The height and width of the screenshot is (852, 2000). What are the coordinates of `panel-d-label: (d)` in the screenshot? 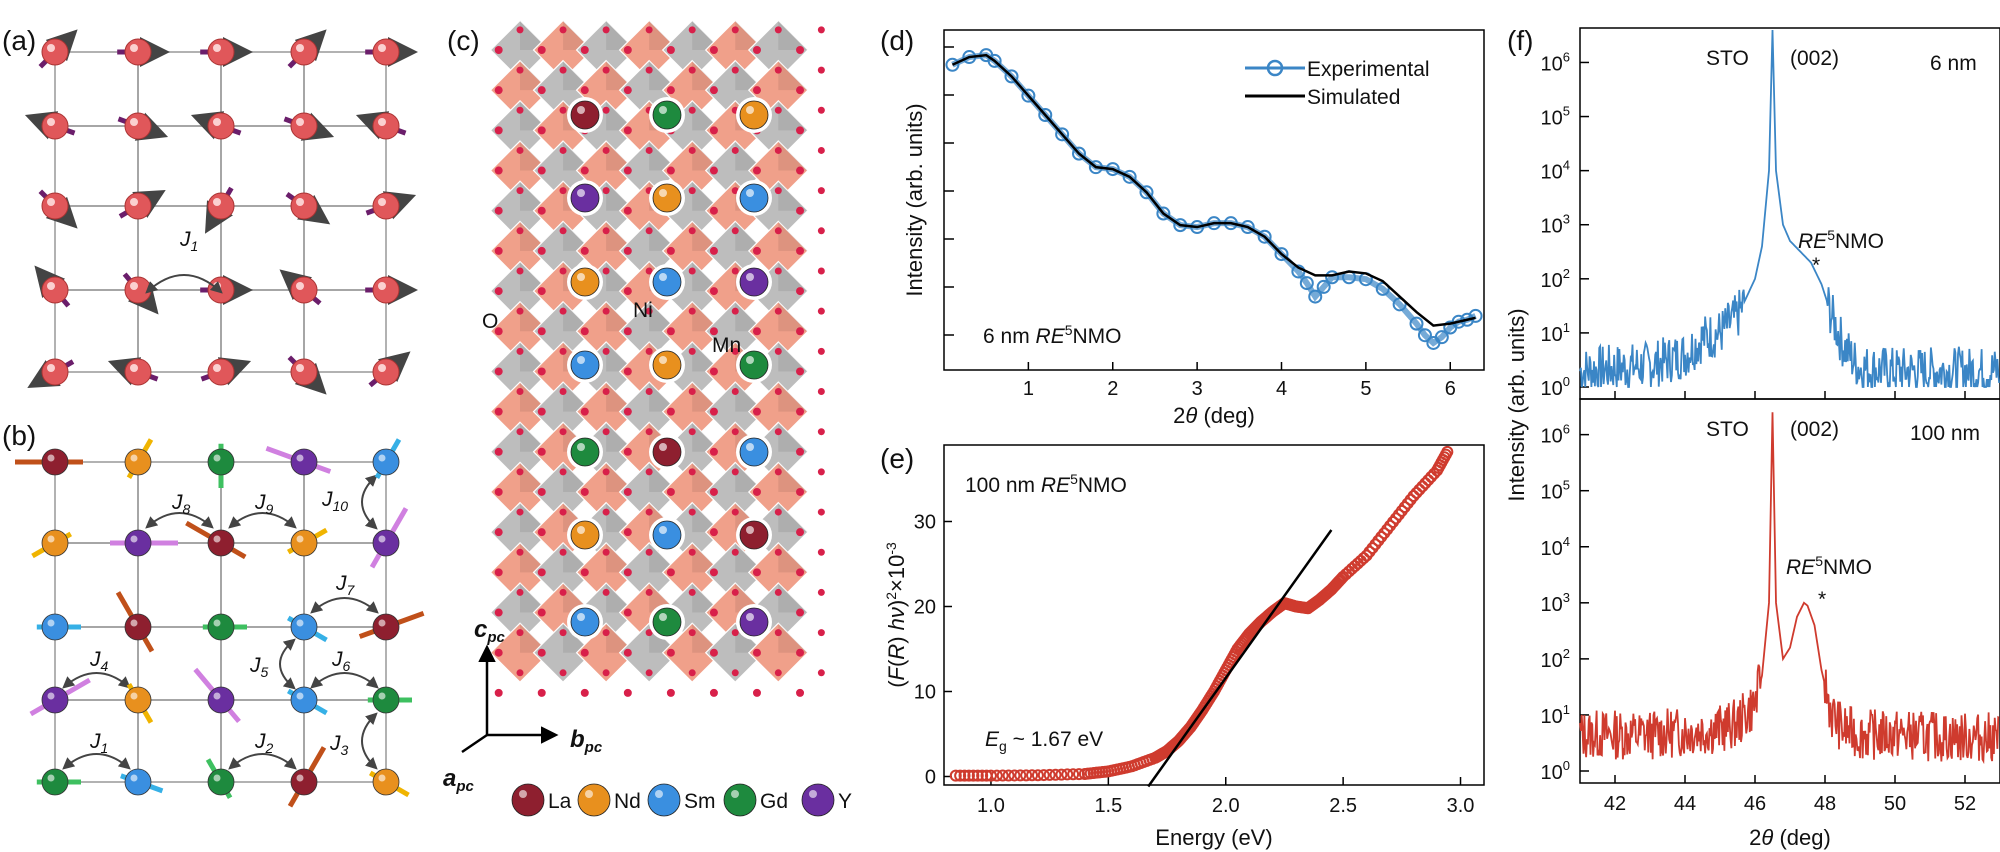 It's located at (897, 40).